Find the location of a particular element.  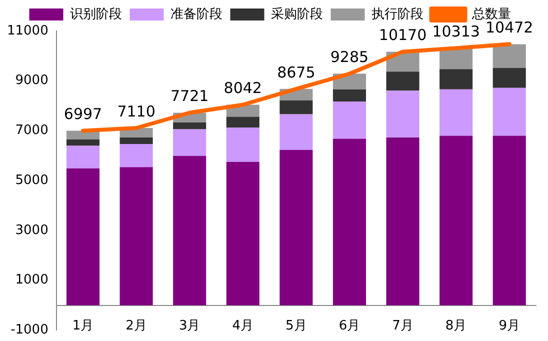

data-label: 10313 is located at coordinates (456, 31).